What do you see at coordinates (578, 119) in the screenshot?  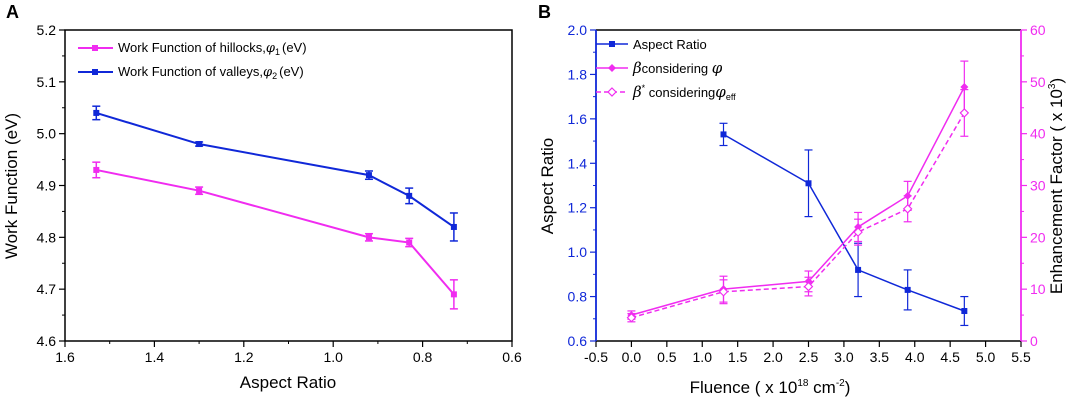 I see `left-y-tick-label: 1.6` at bounding box center [578, 119].